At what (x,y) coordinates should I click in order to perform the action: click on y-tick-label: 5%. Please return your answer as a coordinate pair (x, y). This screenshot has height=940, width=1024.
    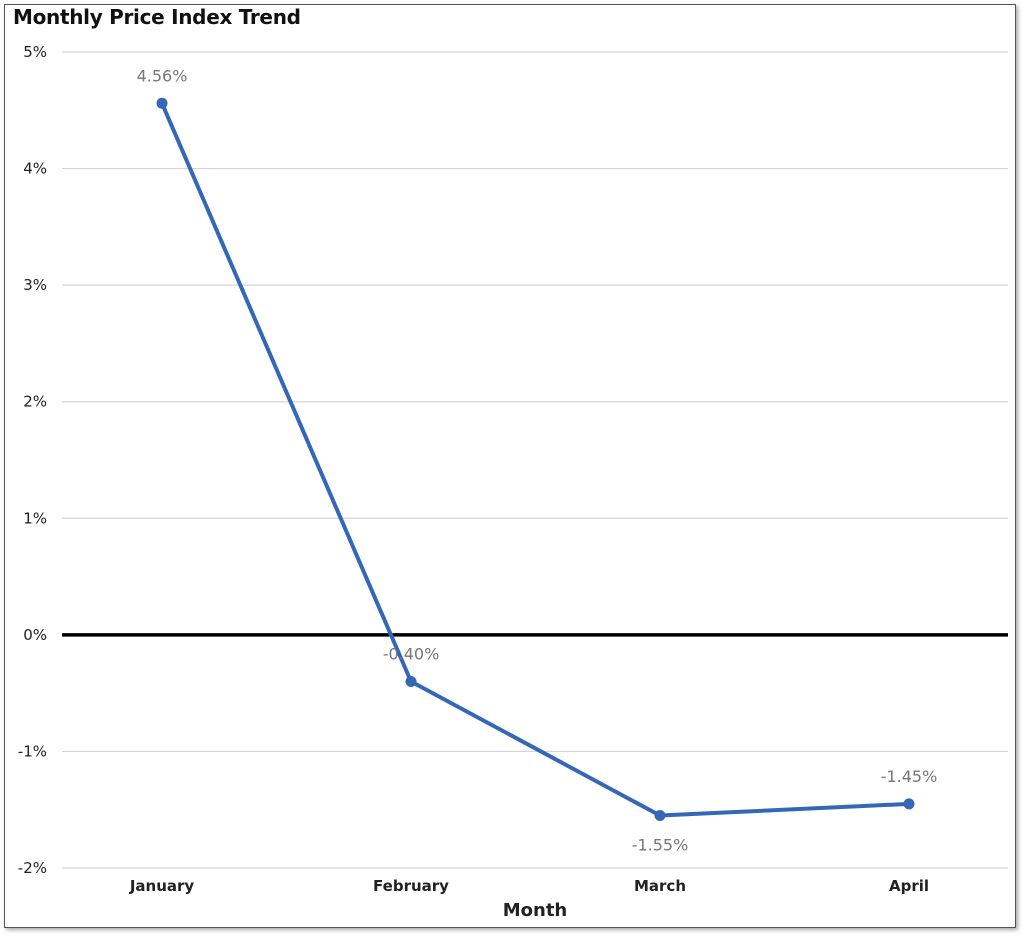
    Looking at the image, I should click on (35, 52).